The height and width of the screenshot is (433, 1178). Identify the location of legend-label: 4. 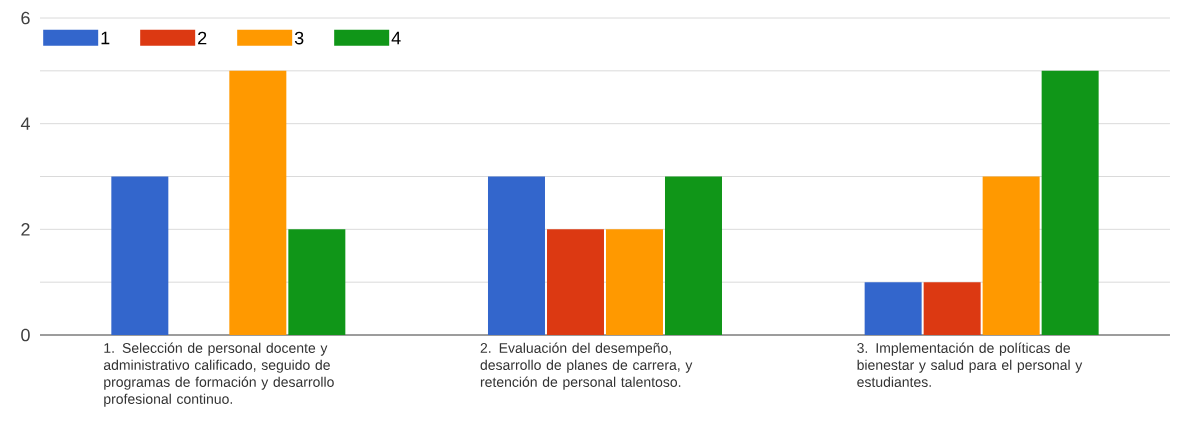
(396, 38).